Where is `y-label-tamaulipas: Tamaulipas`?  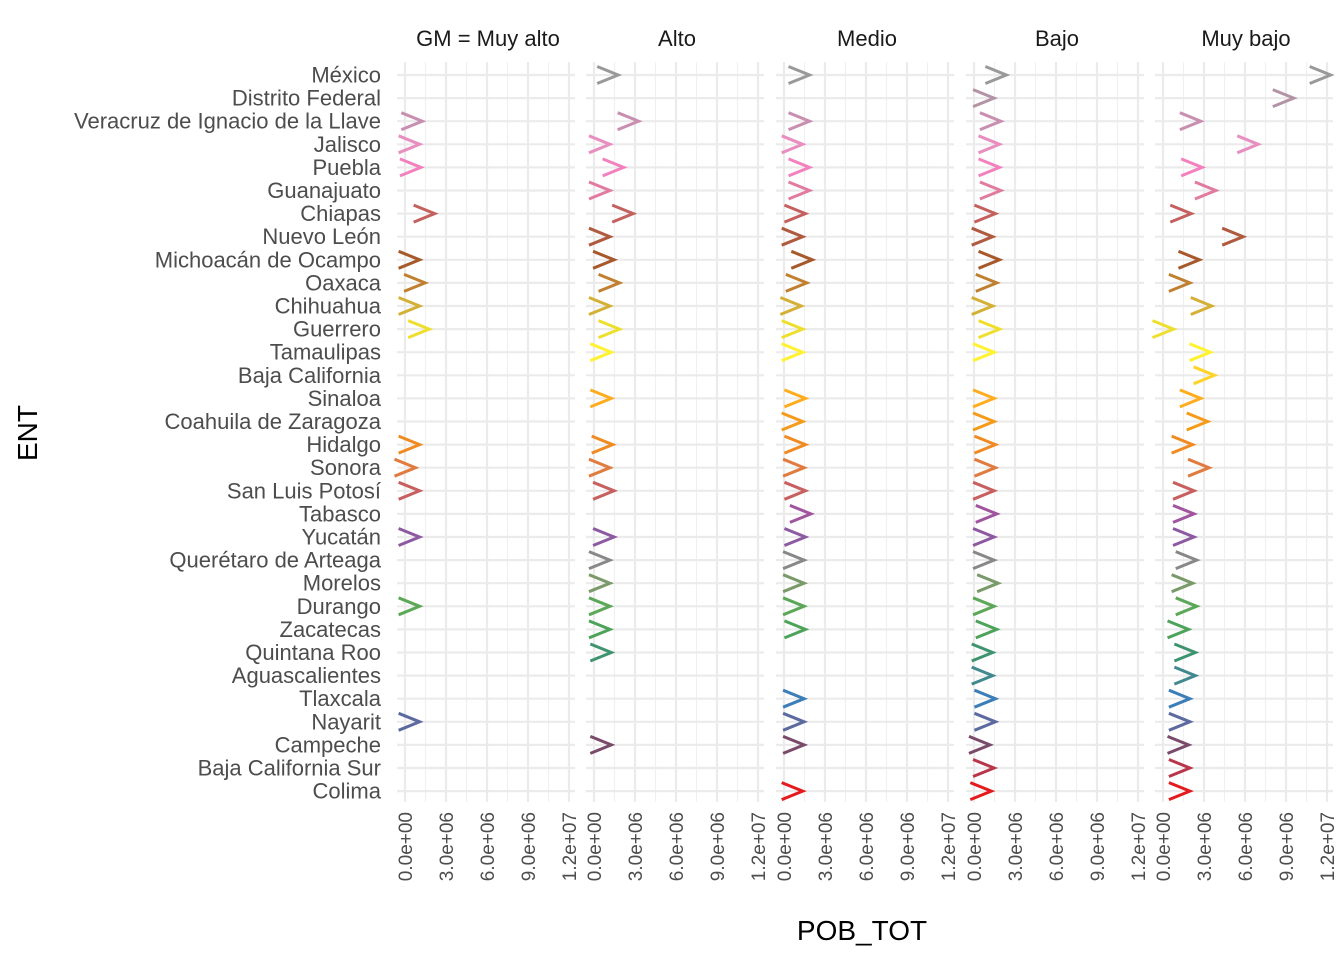 y-label-tamaulipas: Tamaulipas is located at coordinates (325, 352).